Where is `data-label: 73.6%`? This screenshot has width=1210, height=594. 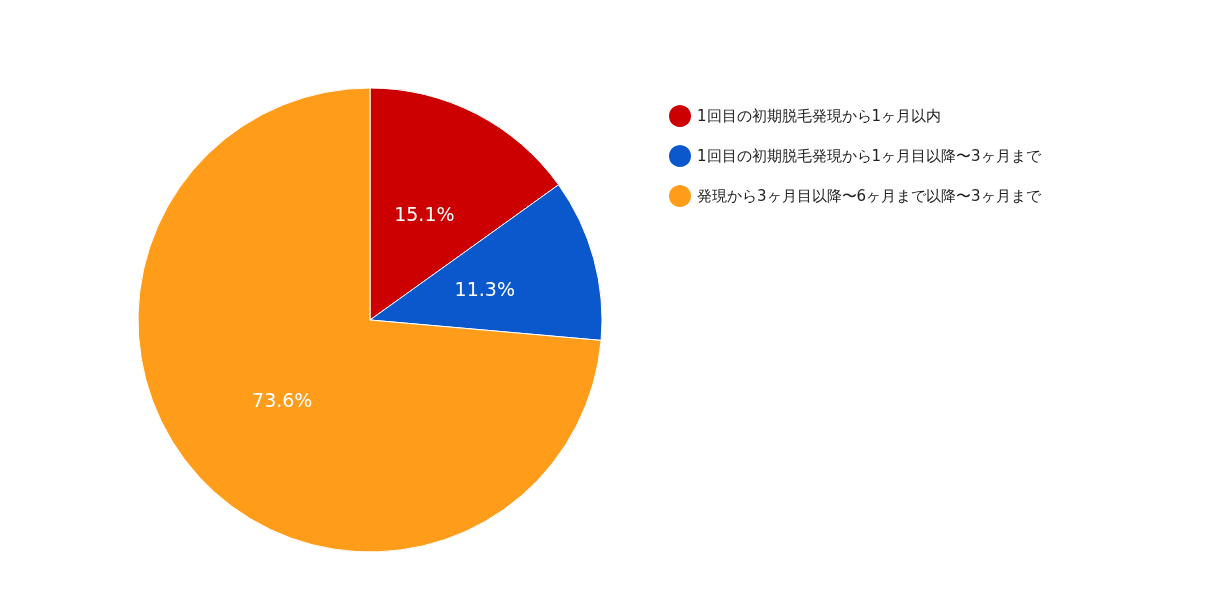 data-label: 73.6% is located at coordinates (282, 400).